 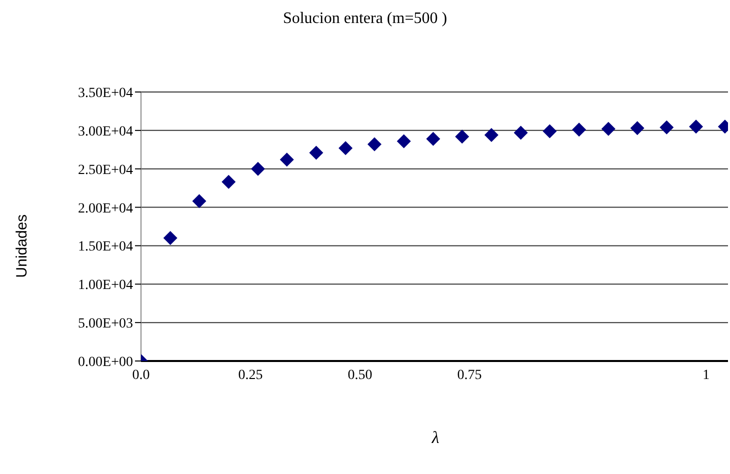 I want to click on y-tick-label: 5.00E+03, so click(x=105, y=324).